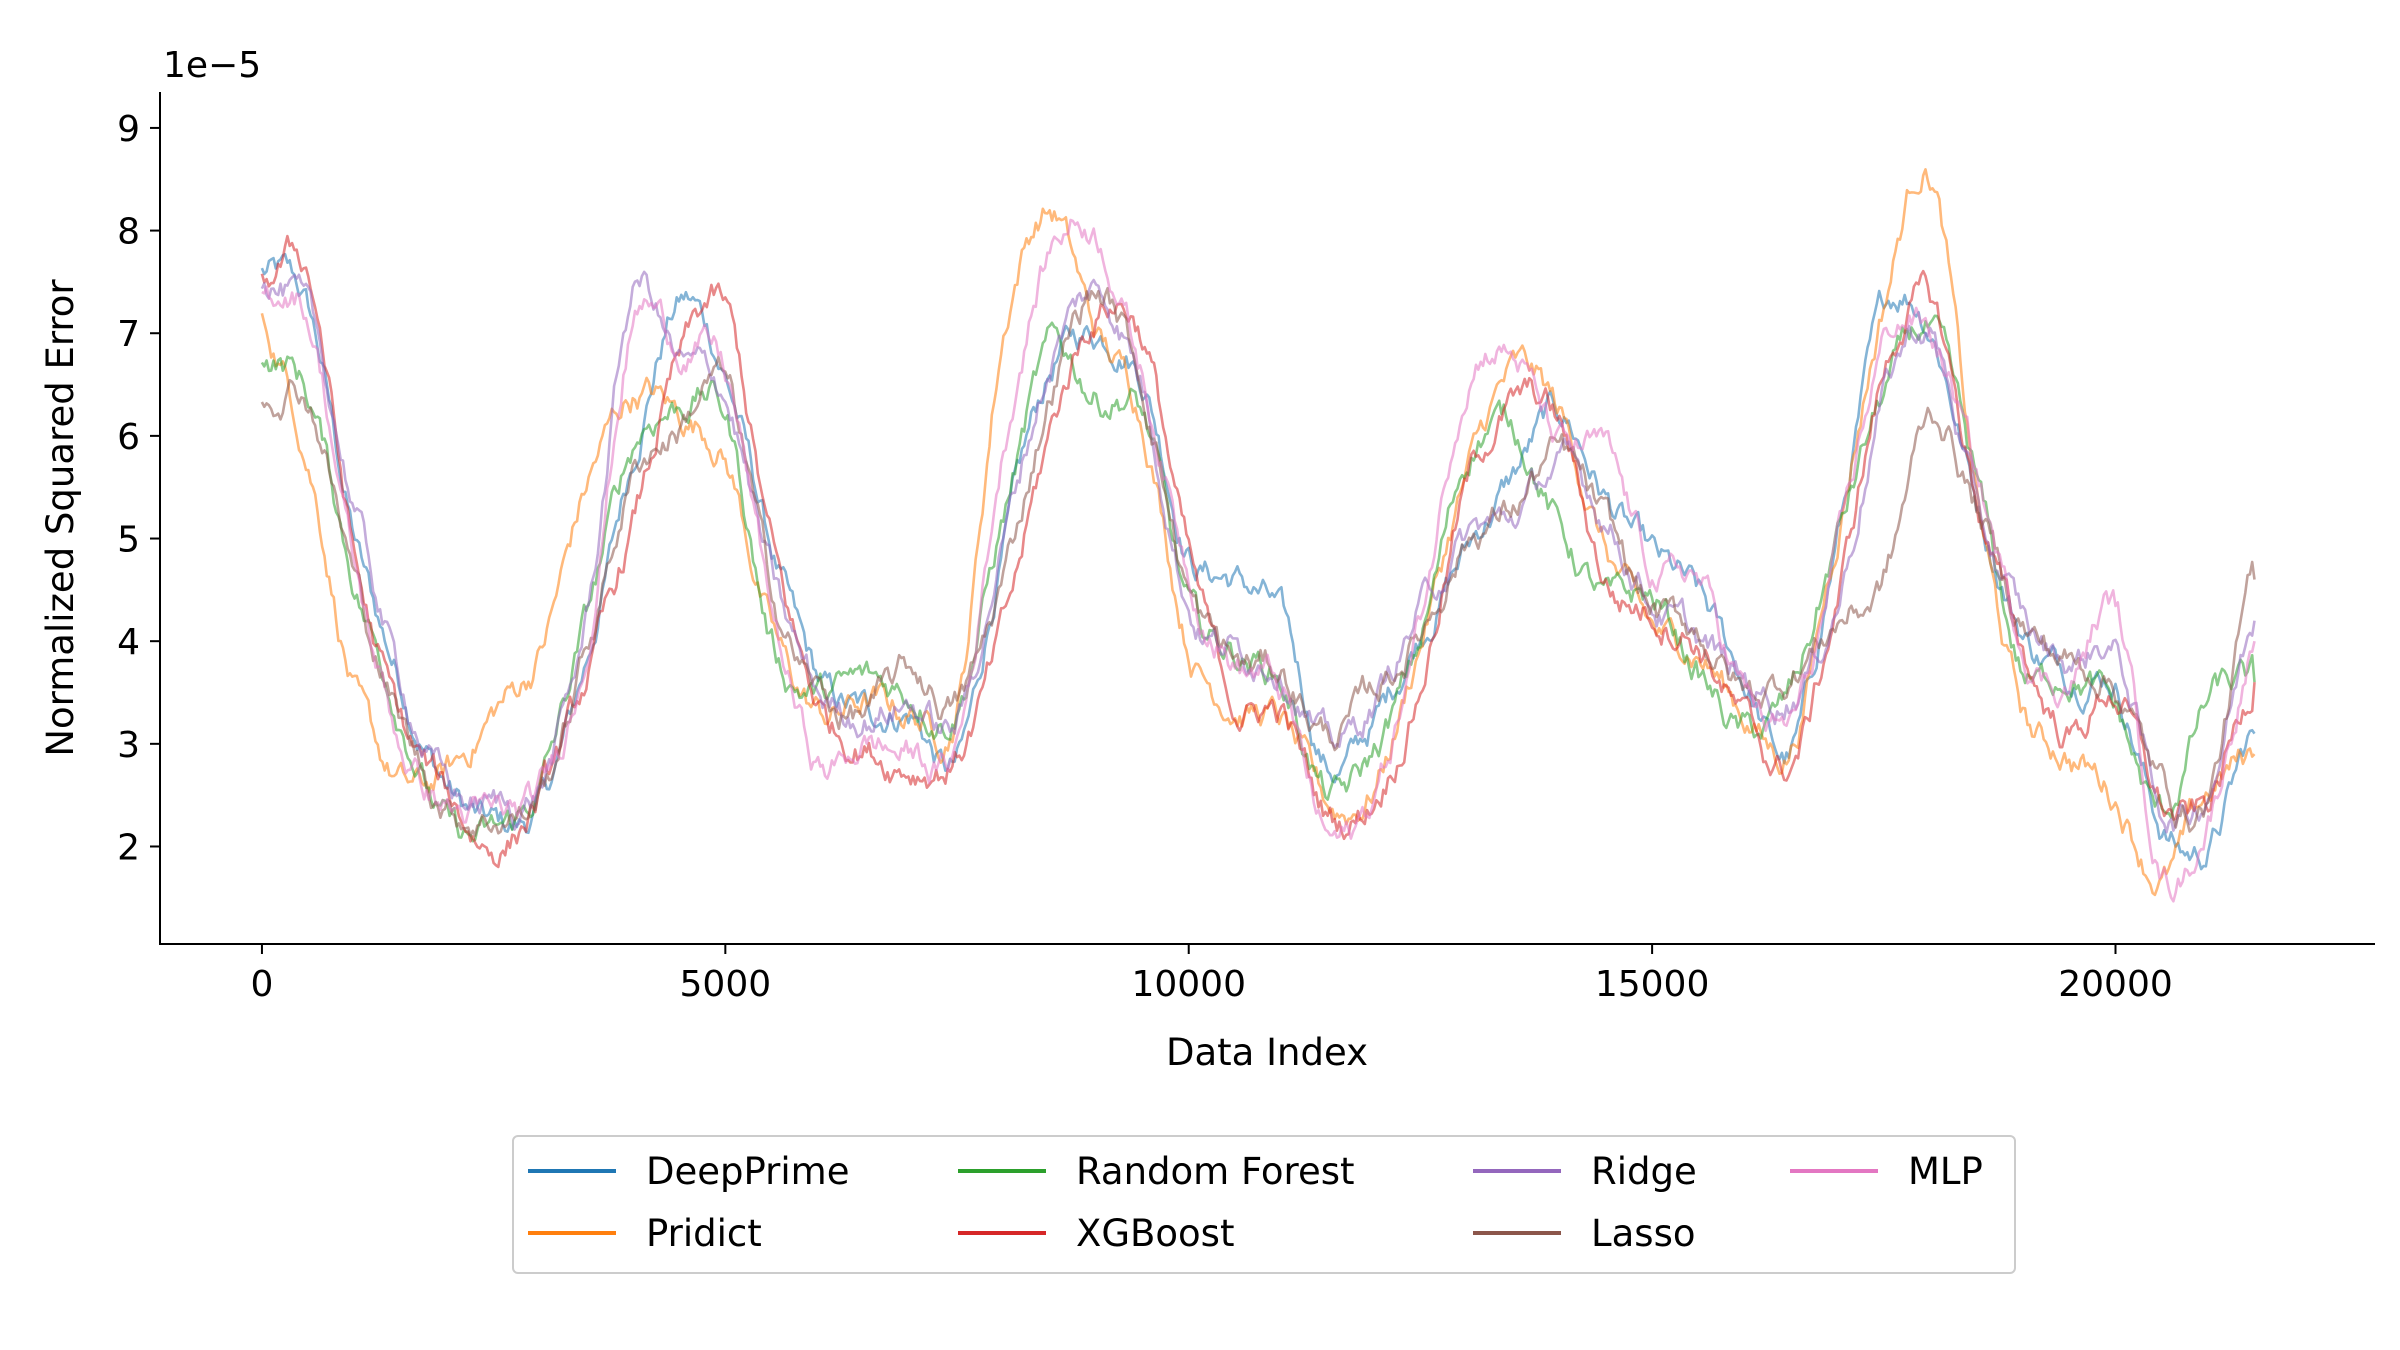 Image resolution: width=2400 pixels, height=1350 pixels. Describe the element at coordinates (128, 437) in the screenshot. I see `y-tick-label: 6` at that location.